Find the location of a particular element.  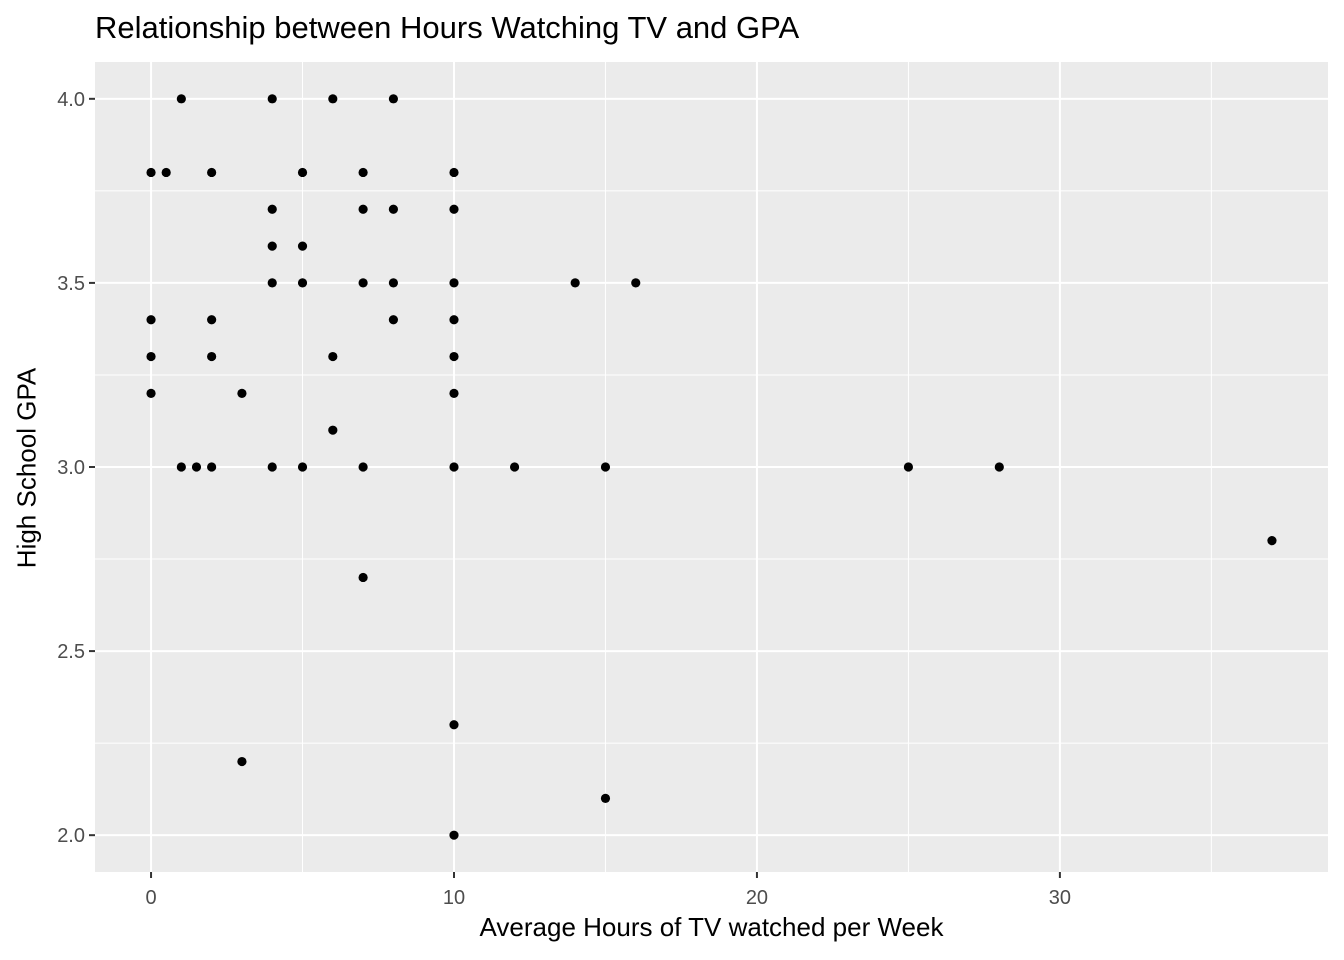

x-tick-label: 10 is located at coordinates (454, 898).